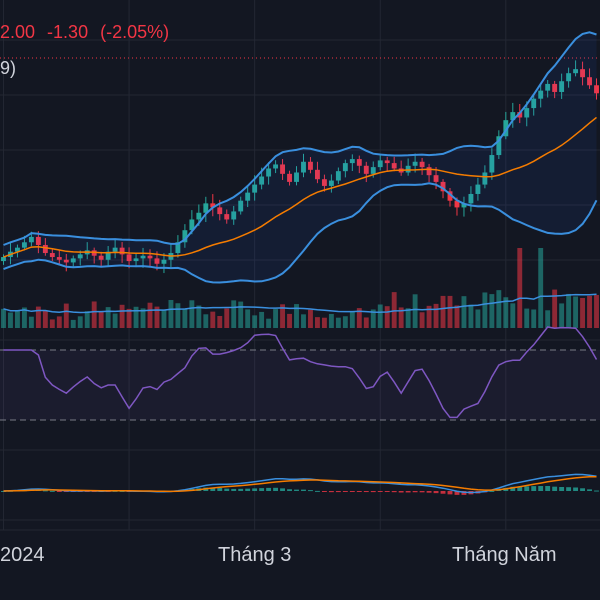 Image resolution: width=600 pixels, height=600 pixels. I want to click on x-axis-label-thang-nam: Tháng Năm, so click(504, 555).